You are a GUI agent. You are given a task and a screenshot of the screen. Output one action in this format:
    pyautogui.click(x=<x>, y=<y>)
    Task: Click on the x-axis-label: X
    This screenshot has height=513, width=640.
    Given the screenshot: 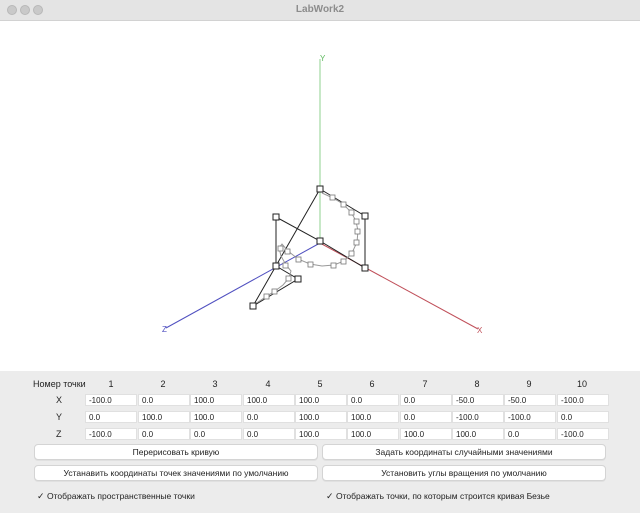 What is the action you would take?
    pyautogui.click(x=480, y=330)
    